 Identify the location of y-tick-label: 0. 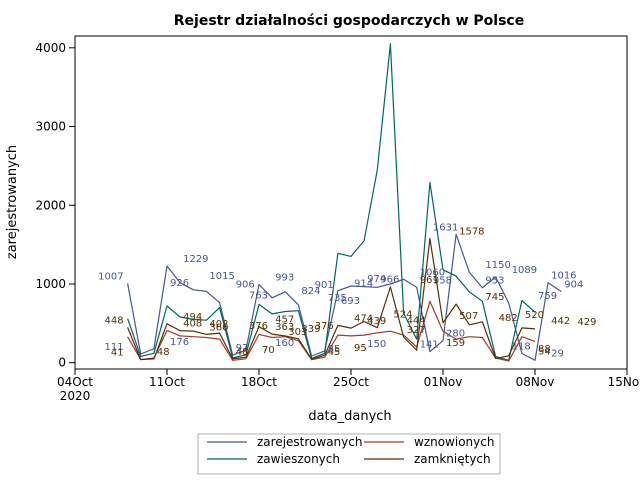
(62, 363).